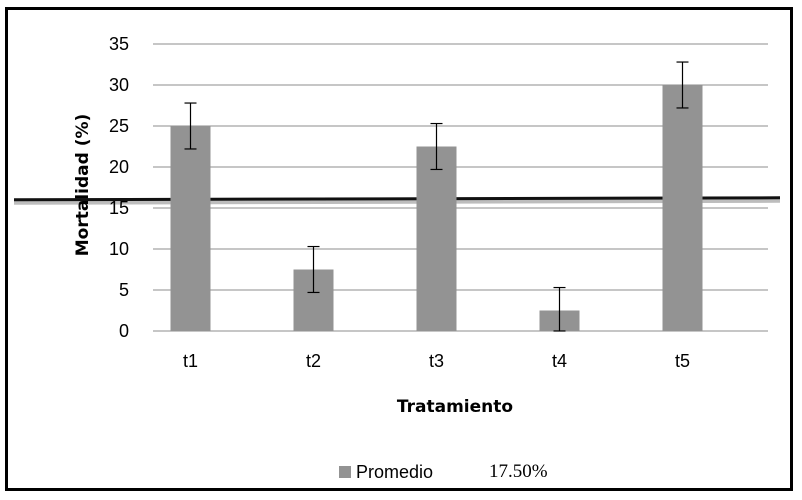  I want to click on legend-note: 17.50%, so click(518, 471).